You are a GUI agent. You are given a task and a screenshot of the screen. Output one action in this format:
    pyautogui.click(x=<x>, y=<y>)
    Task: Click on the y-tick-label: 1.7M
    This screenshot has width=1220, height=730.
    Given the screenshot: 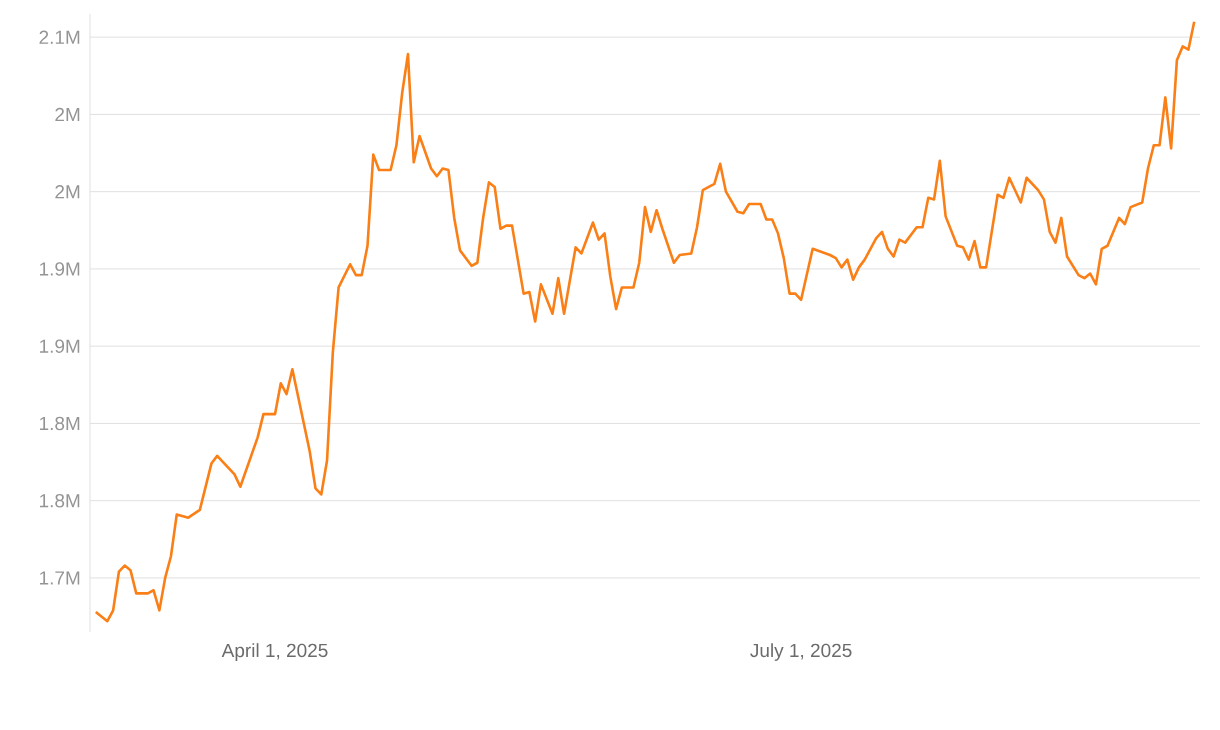 What is the action you would take?
    pyautogui.click(x=60, y=578)
    